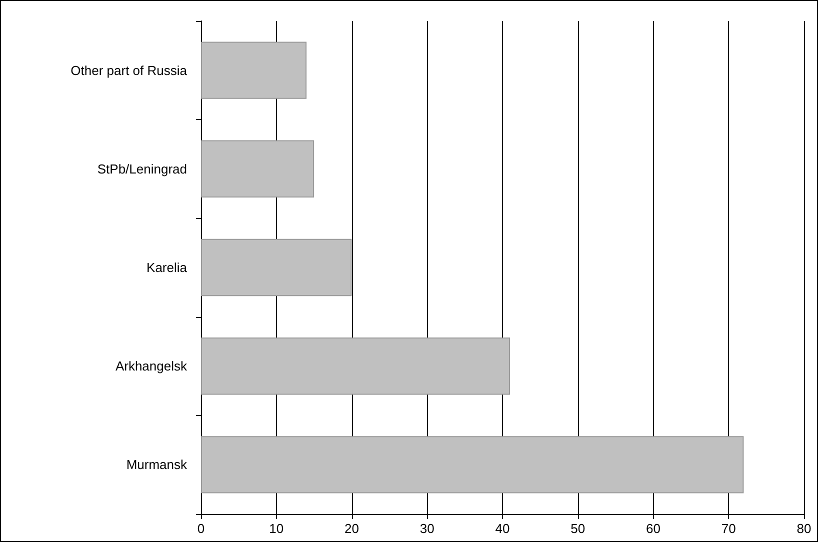  What do you see at coordinates (142, 168) in the screenshot?
I see `y-tick-label: StPb/Leningrad` at bounding box center [142, 168].